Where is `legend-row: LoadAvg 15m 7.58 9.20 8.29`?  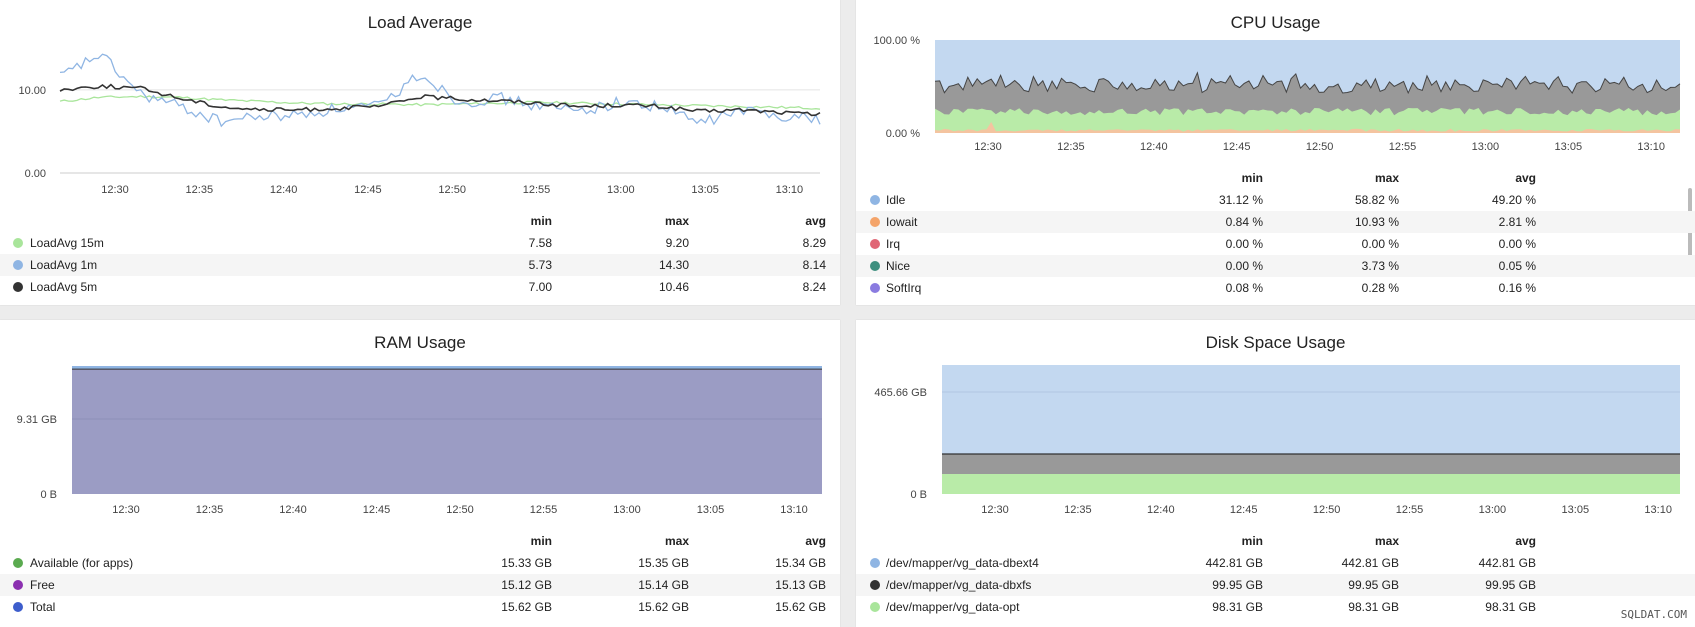
legend-row: LoadAvg 15m 7.58 9.20 8.29 is located at coordinates (420, 243).